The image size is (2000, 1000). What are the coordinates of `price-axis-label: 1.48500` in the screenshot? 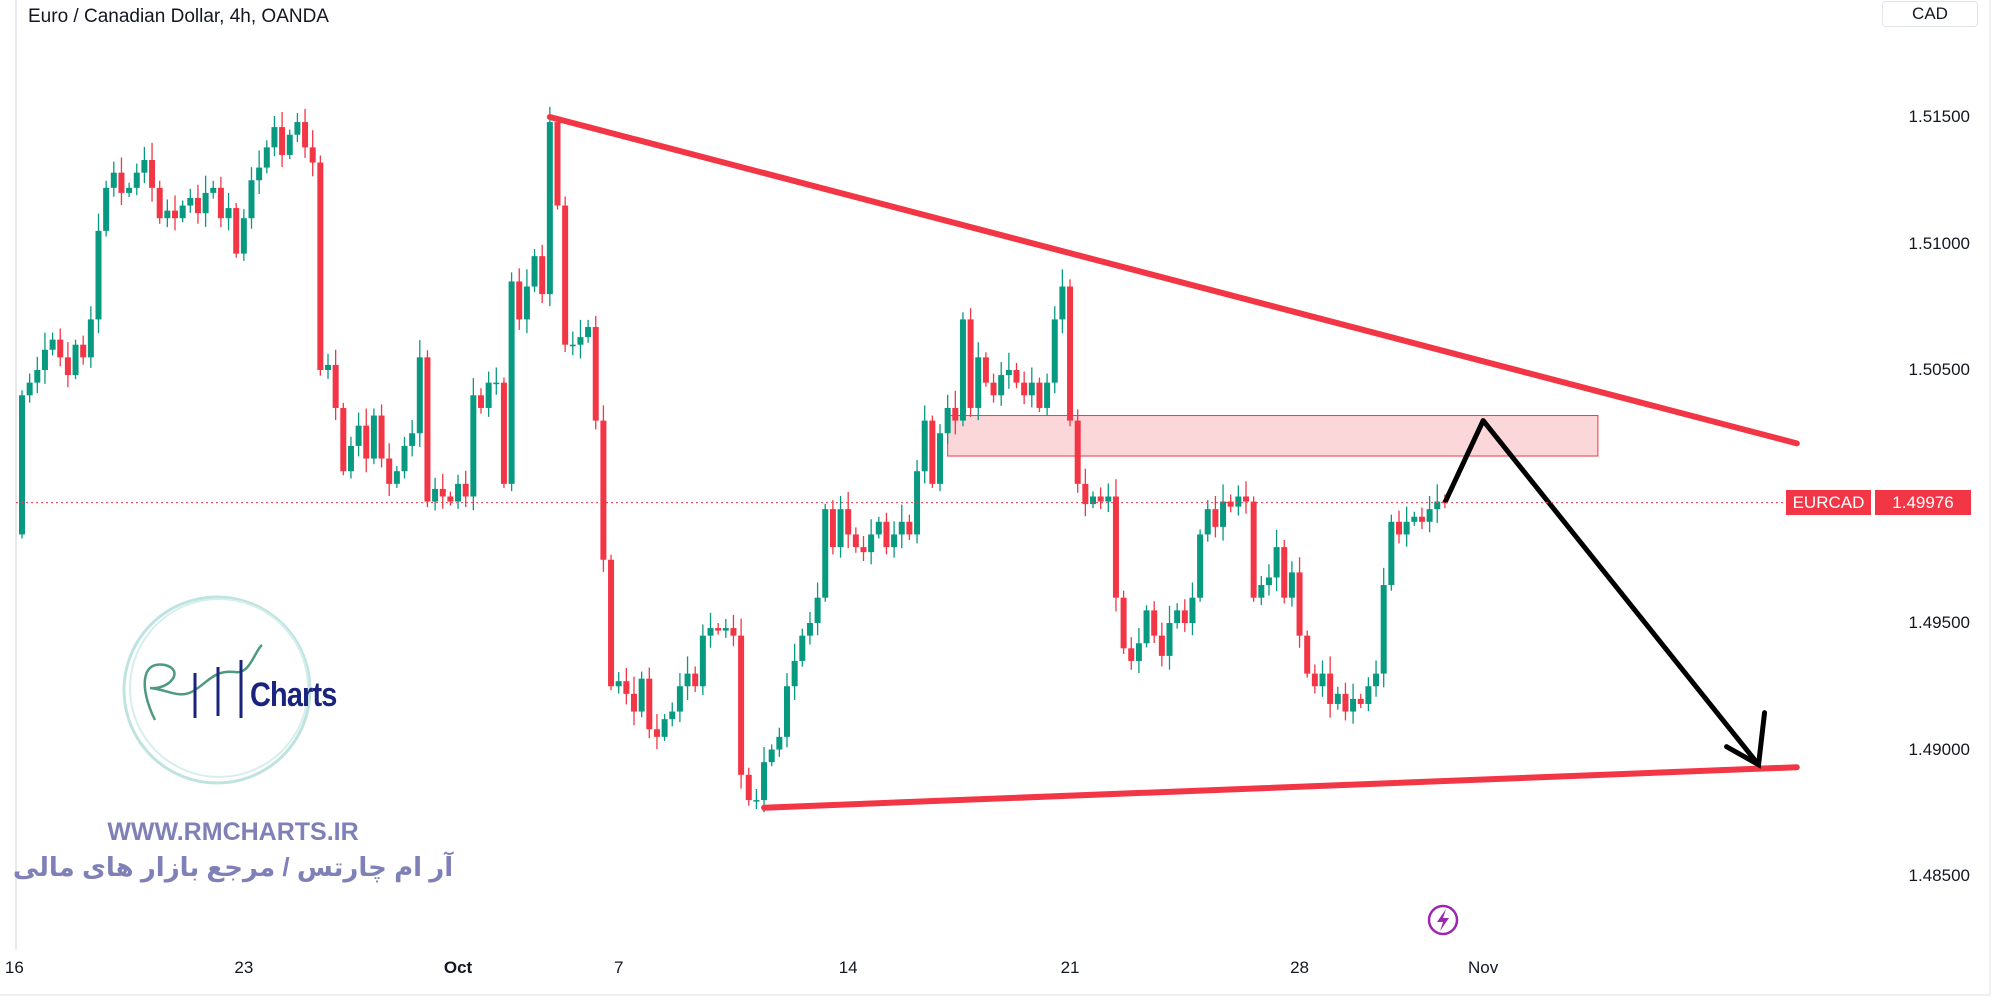 It's located at (1939, 875).